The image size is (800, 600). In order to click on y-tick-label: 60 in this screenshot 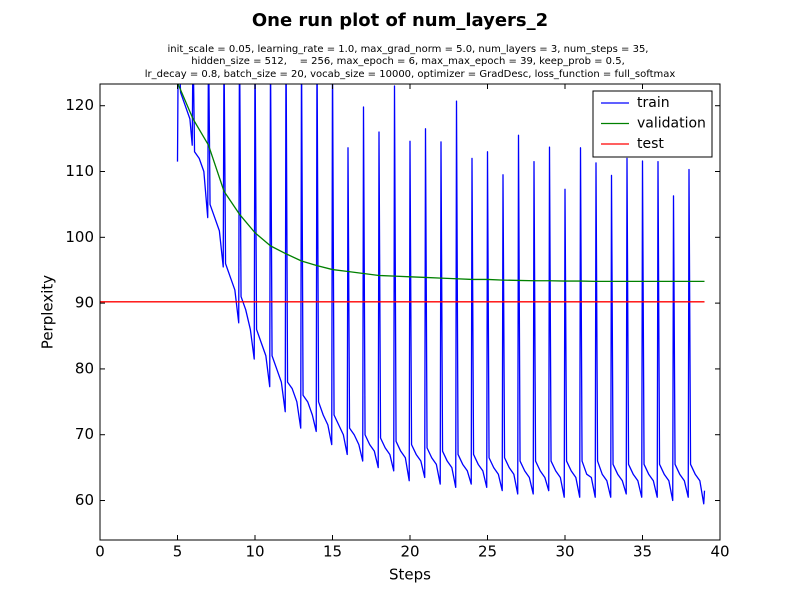, I will do `click(84, 500)`.